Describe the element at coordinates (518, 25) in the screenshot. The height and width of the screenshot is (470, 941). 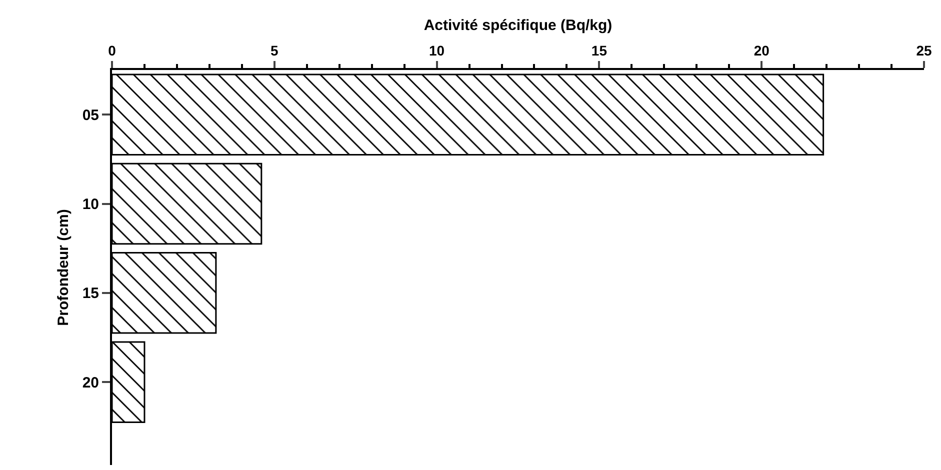
I see `x-axis-title: Activité spécifique (Bq/kg)` at that location.